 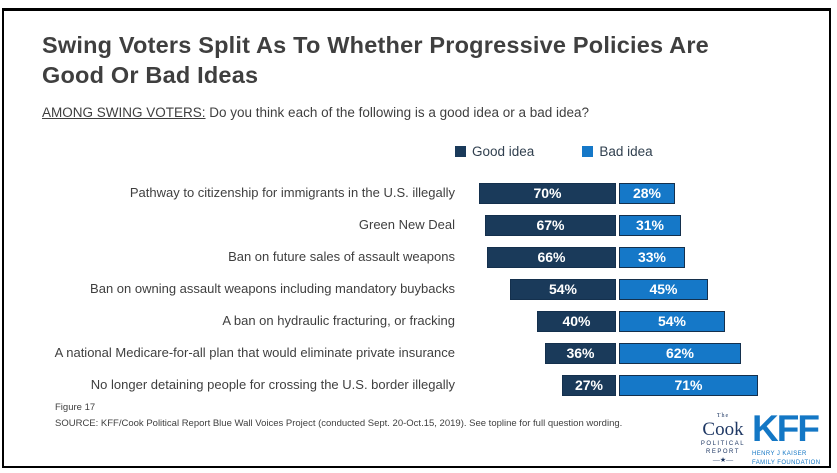 I want to click on row-bars: 27% 71%, so click(x=635, y=385).